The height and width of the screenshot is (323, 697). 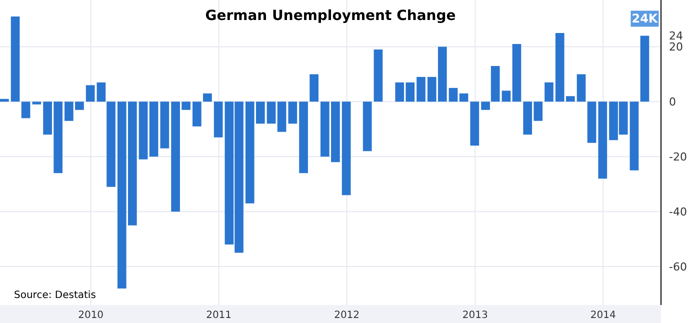 I want to click on y-tick-label: 20, so click(x=676, y=47).